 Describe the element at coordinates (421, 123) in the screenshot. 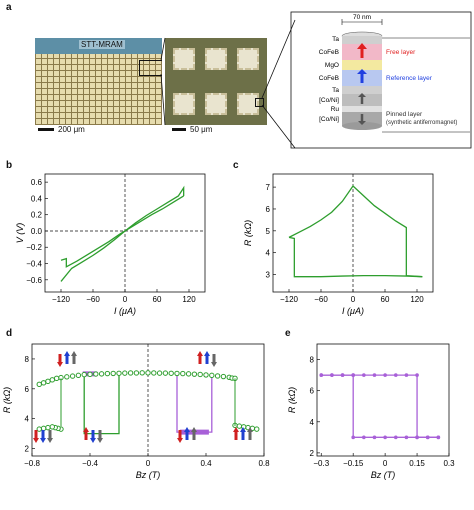

I see `pinned-layer-sublabel: (synthetic antiferromagnet)` at that location.